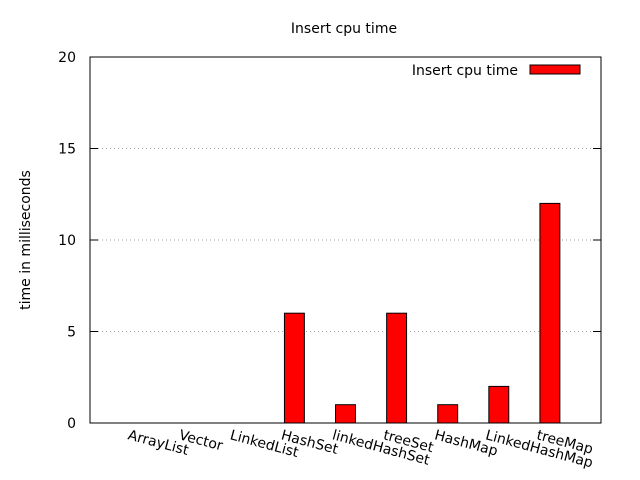 This screenshot has width=640, height=480. Describe the element at coordinates (67, 58) in the screenshot. I see `y-tick-label: 20` at that location.